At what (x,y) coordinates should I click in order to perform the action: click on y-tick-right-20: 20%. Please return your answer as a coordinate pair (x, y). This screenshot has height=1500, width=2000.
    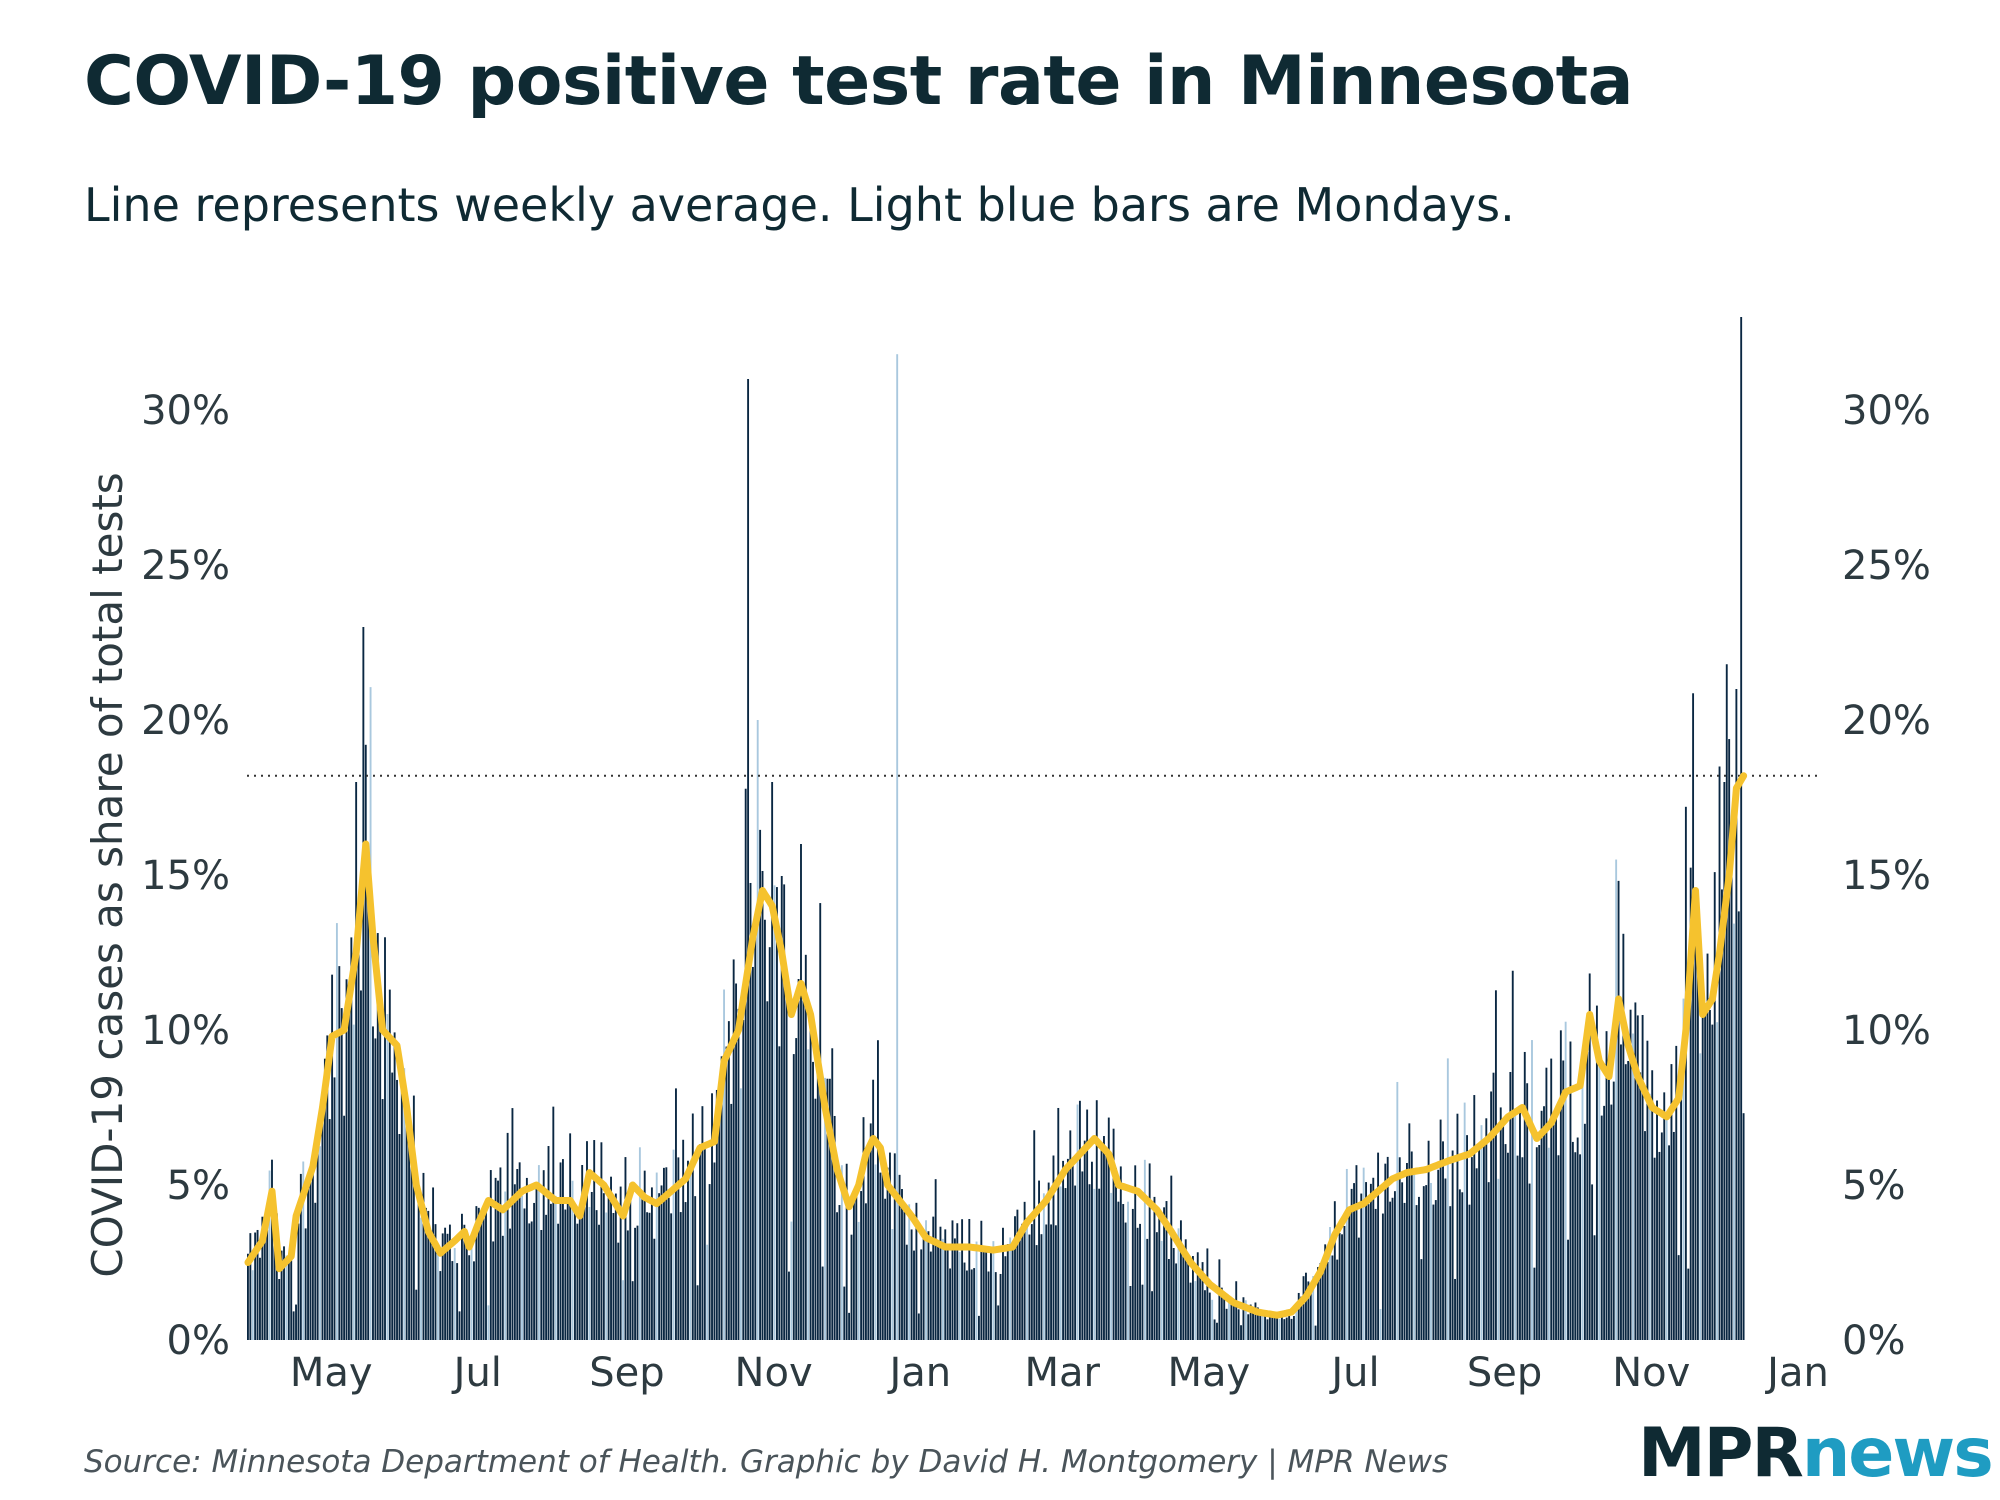
    Looking at the image, I should click on (1886, 721).